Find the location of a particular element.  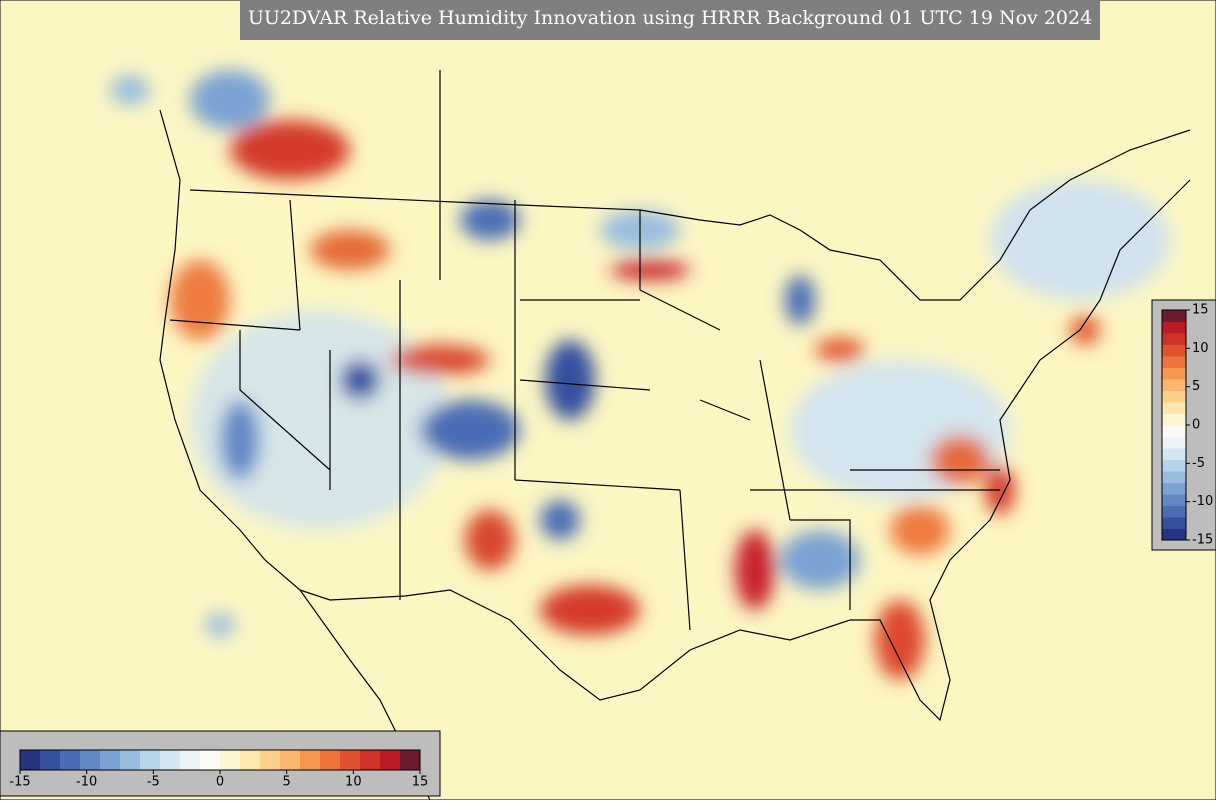

title-box is located at coordinates (670, 20).